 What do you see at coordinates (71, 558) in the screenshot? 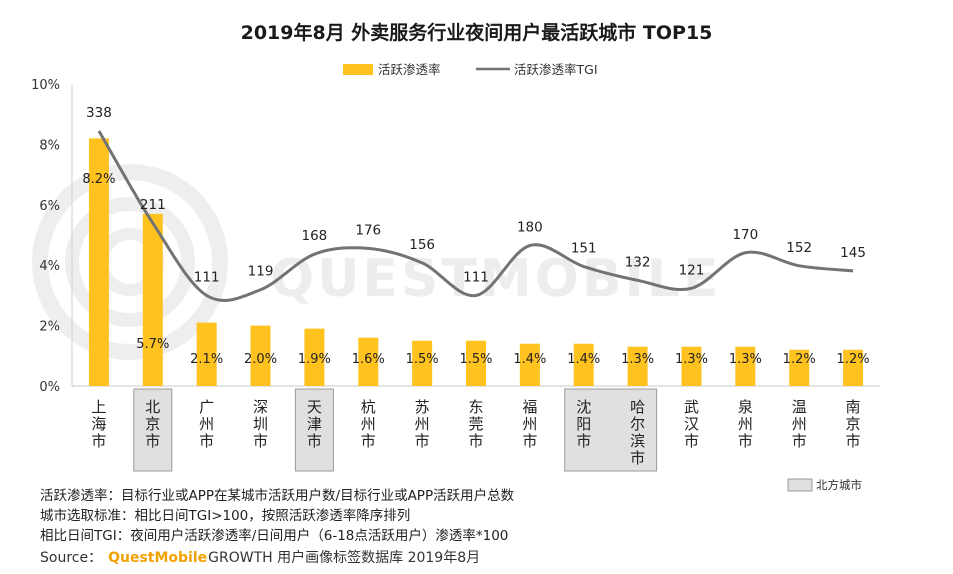
I see `source-prefix: Source：` at bounding box center [71, 558].